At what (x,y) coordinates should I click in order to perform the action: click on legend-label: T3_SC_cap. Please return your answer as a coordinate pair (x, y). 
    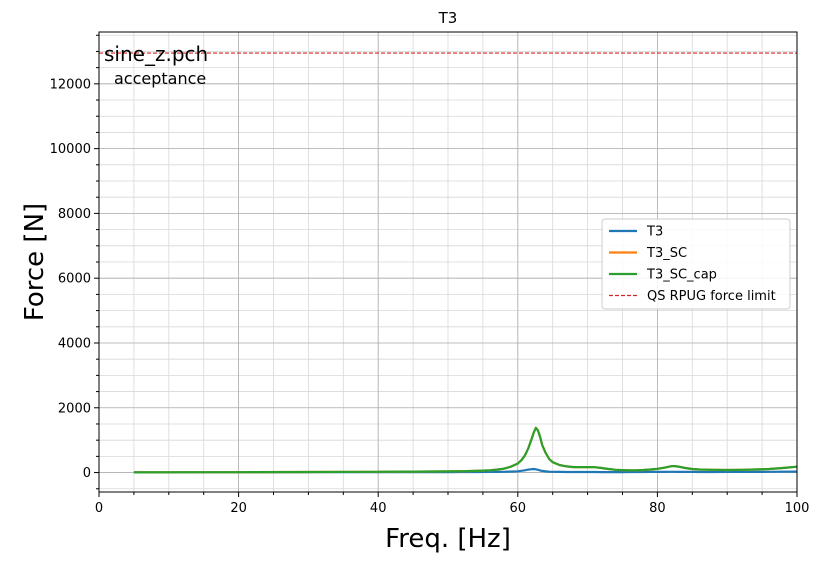
    Looking at the image, I should click on (681, 275).